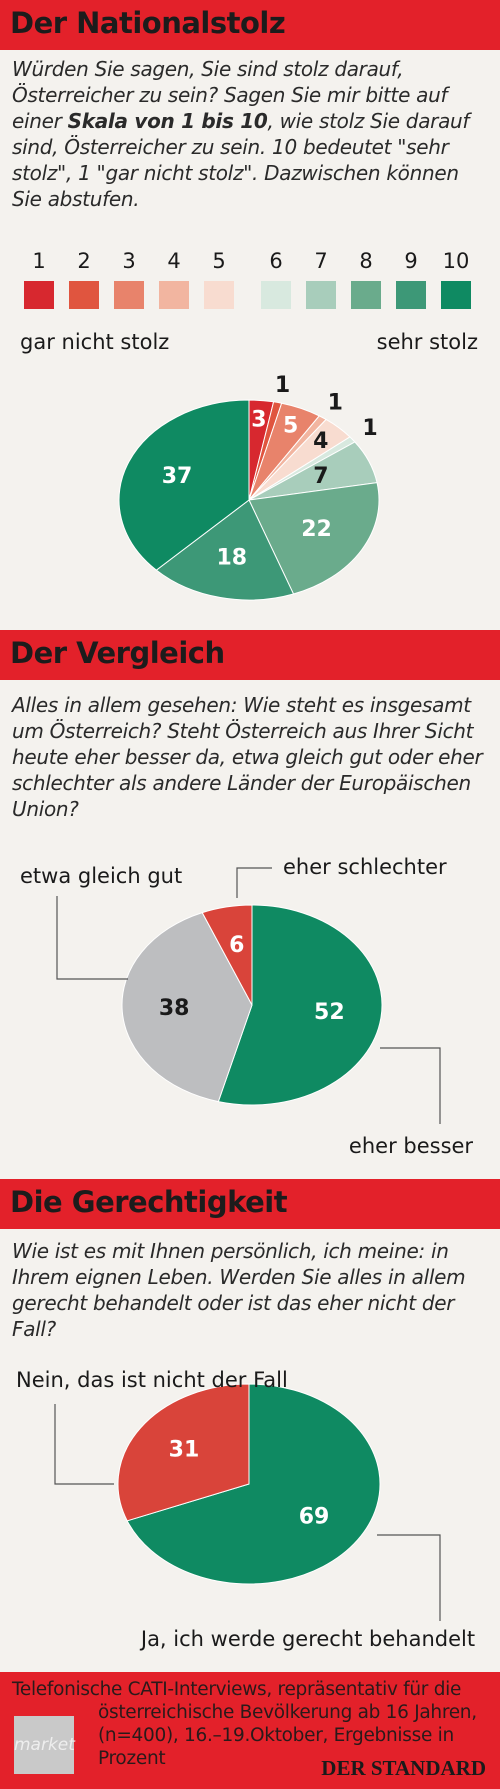 Image resolution: width=500 pixels, height=1789 pixels. Describe the element at coordinates (167, 121) in the screenshot. I see `question-emphasis: Skala von 1 bis 10` at that location.